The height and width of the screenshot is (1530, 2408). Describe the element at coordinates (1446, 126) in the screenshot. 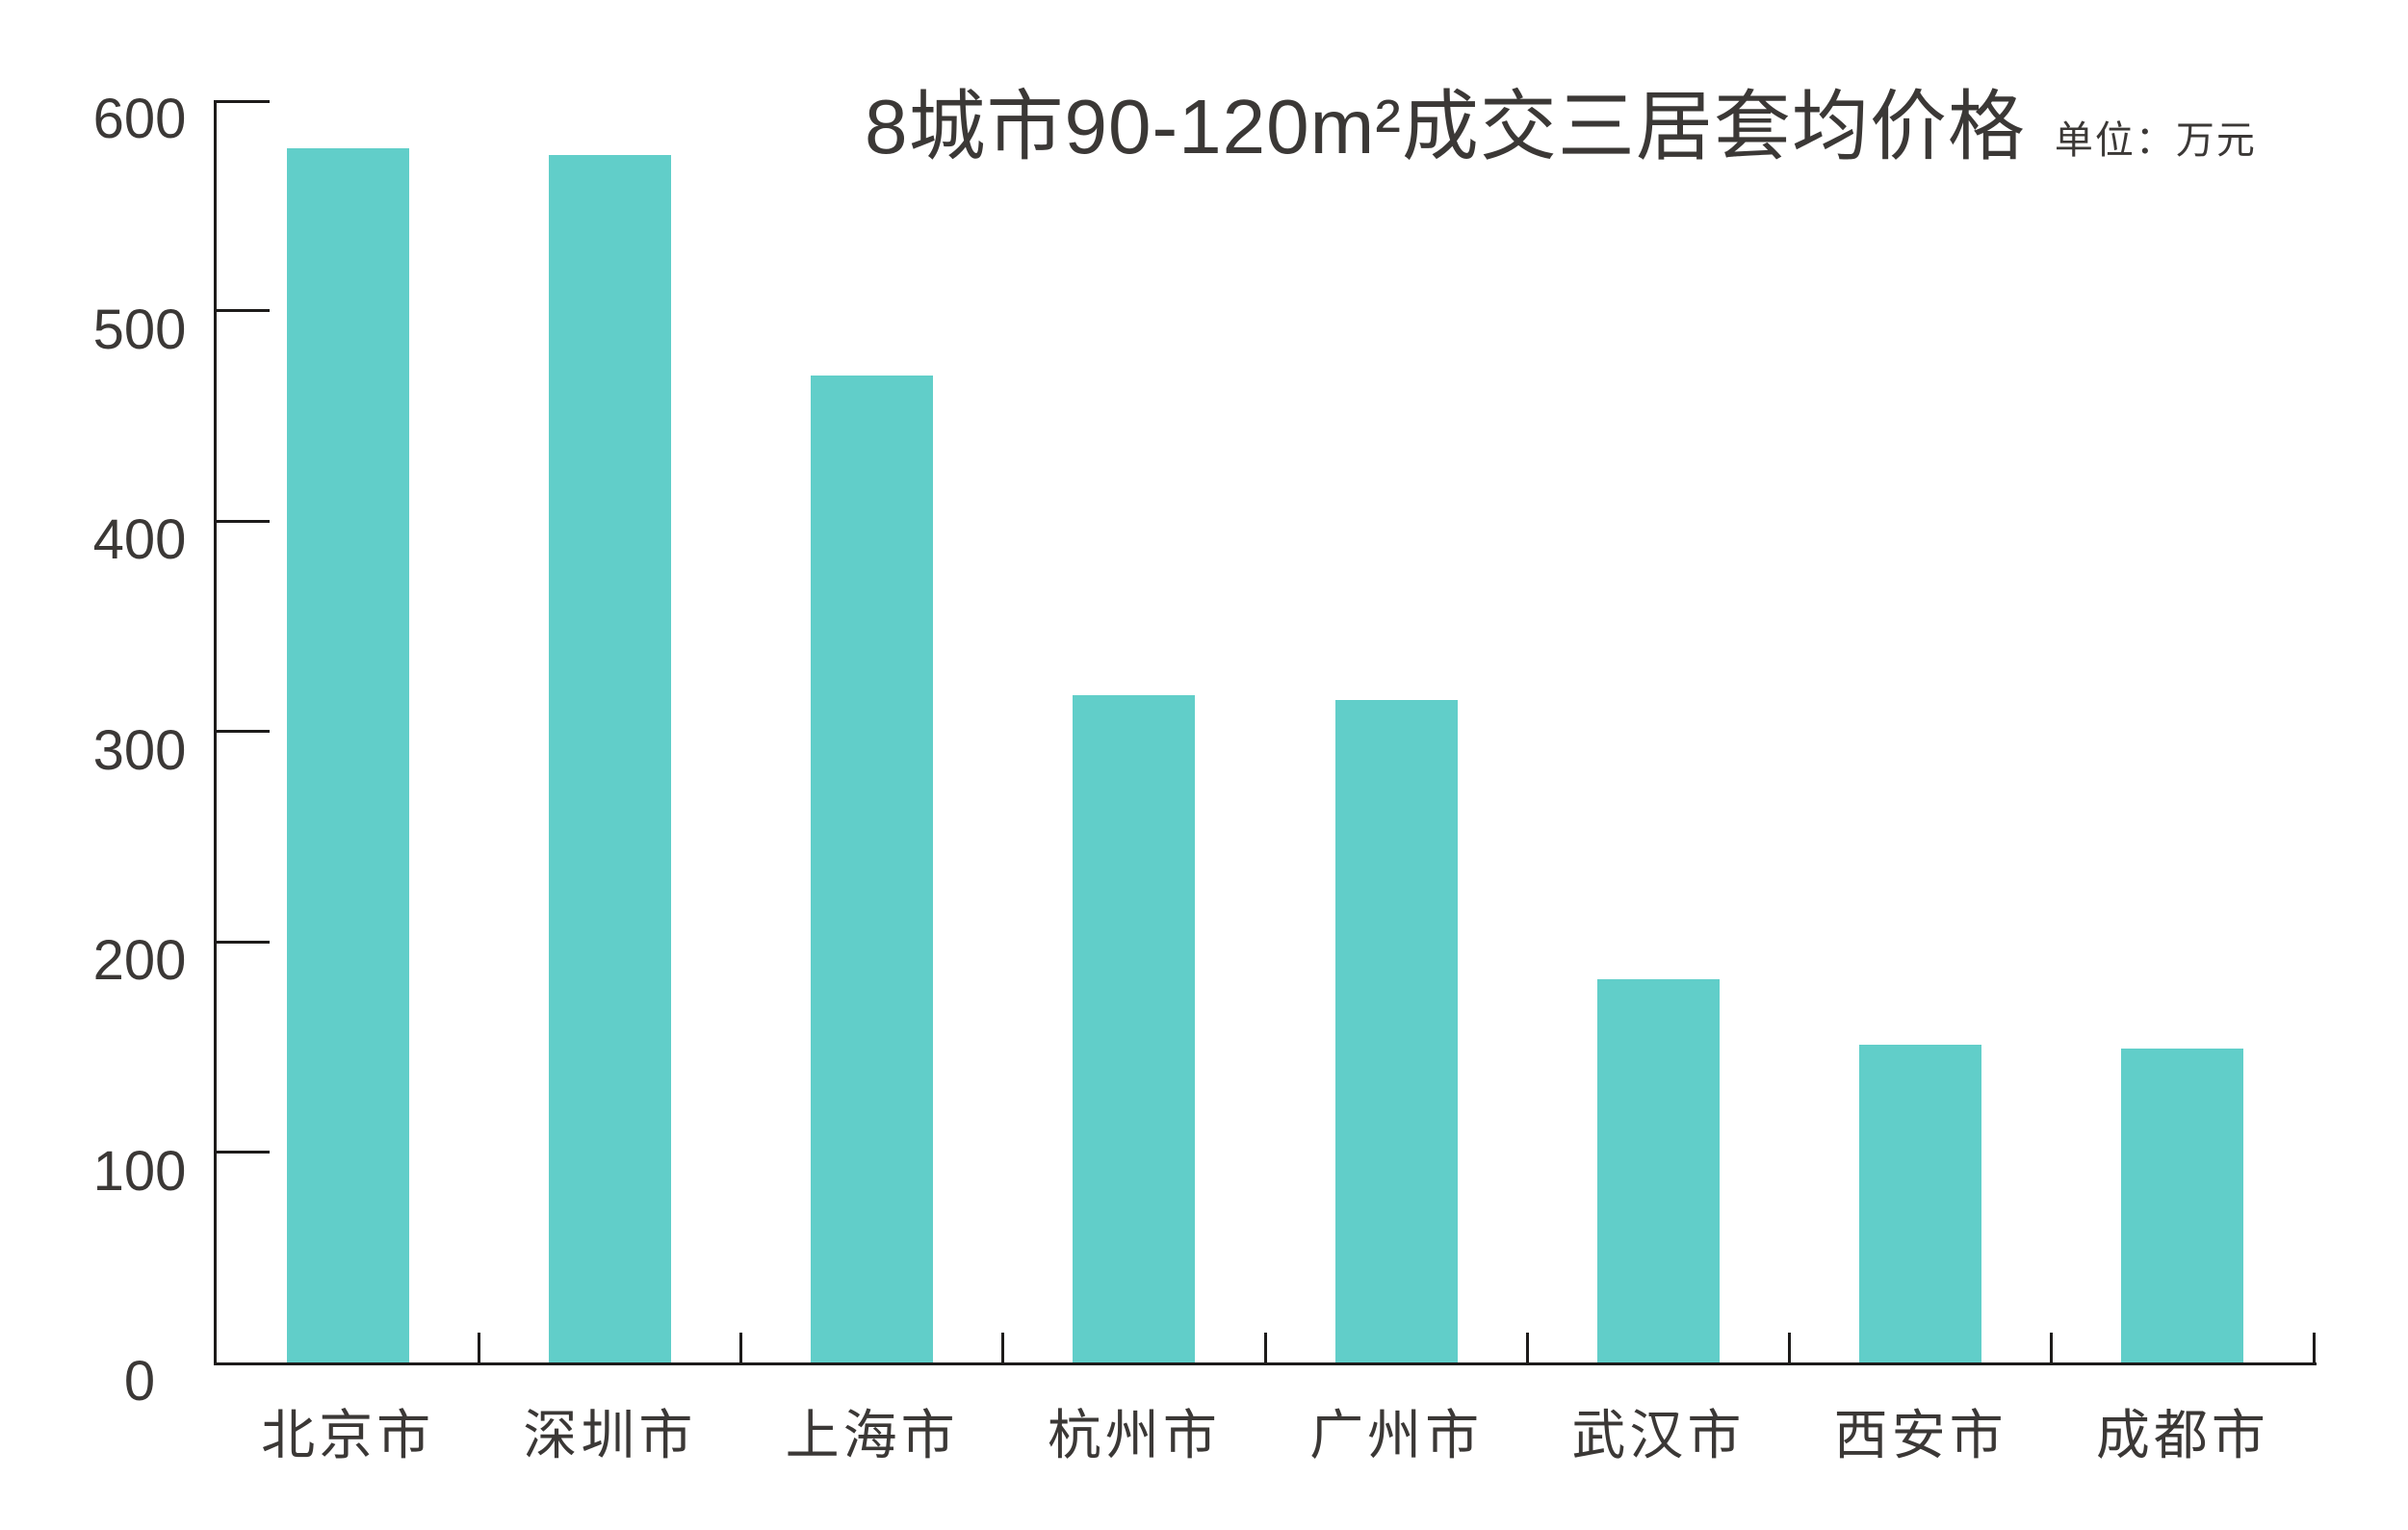

I see `chart-title: 8城市90-120m²成交三居套均价格` at that location.